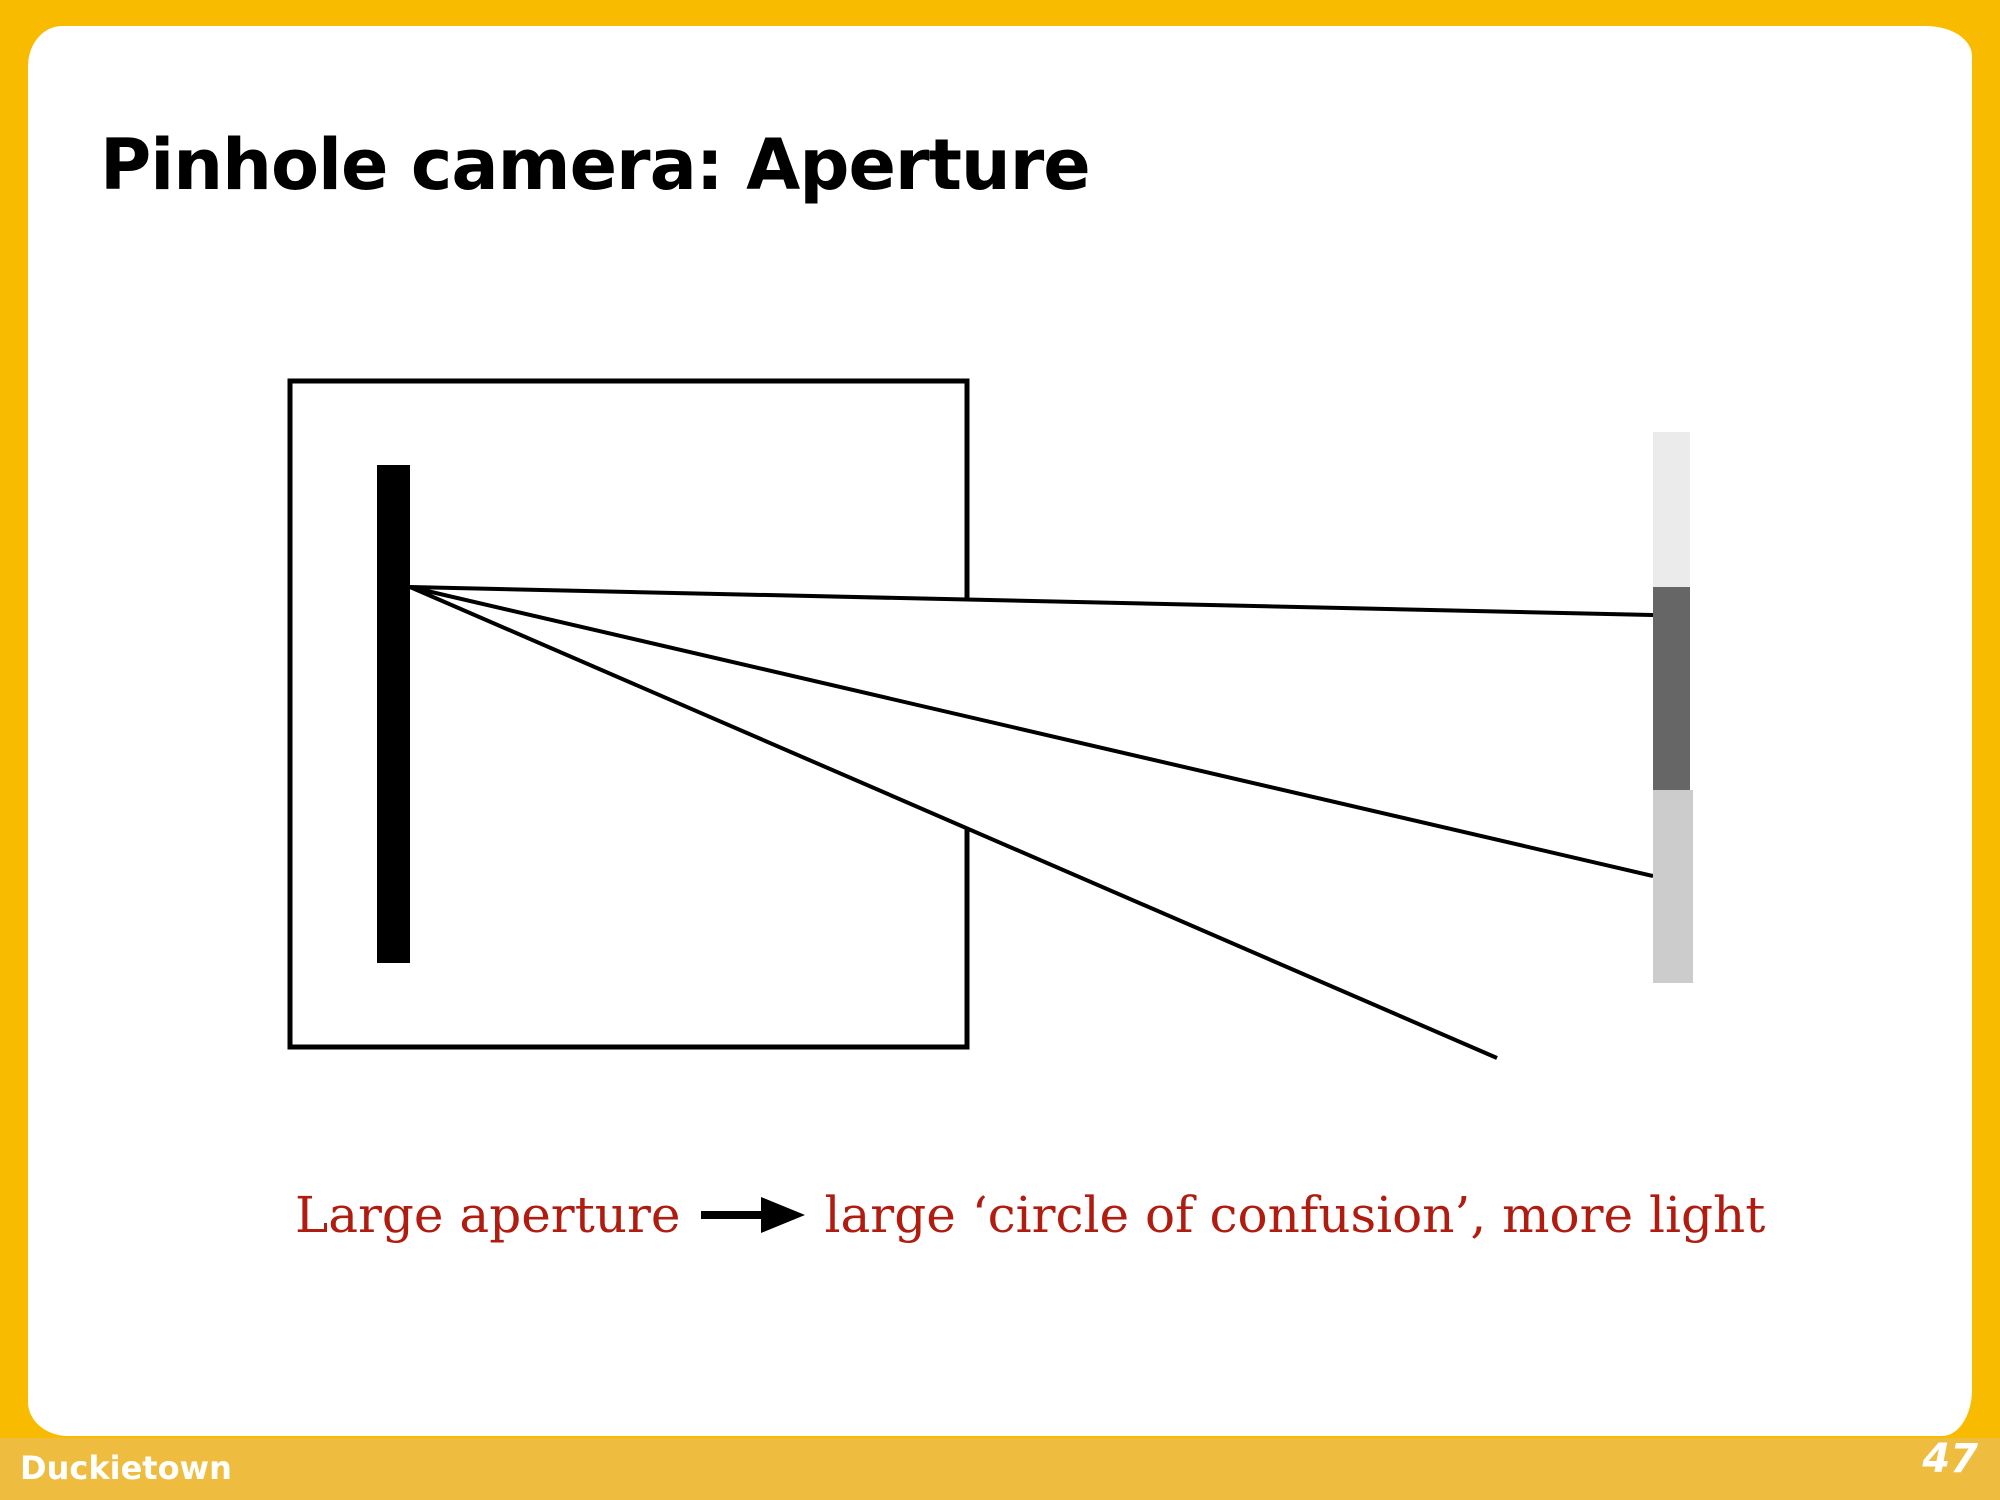 Image resolution: width=2000 pixels, height=1500 pixels. What do you see at coordinates (126, 1468) in the screenshot?
I see `footer-brand: Duckietown` at bounding box center [126, 1468].